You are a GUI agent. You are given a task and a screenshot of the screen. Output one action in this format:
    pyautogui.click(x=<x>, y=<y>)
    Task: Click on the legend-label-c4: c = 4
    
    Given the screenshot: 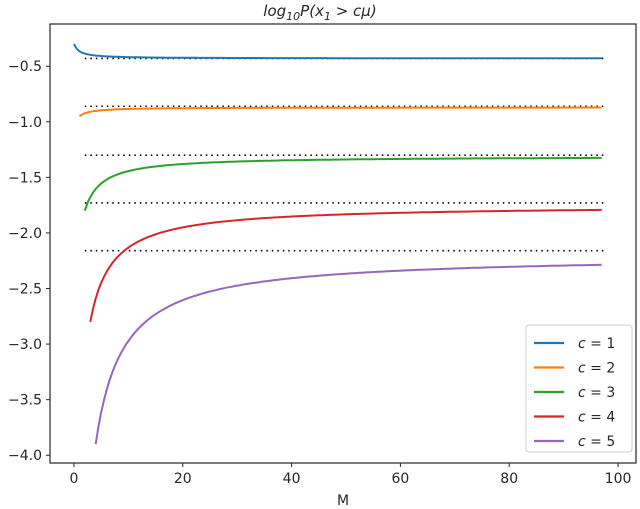 What is the action you would take?
    pyautogui.click(x=596, y=418)
    